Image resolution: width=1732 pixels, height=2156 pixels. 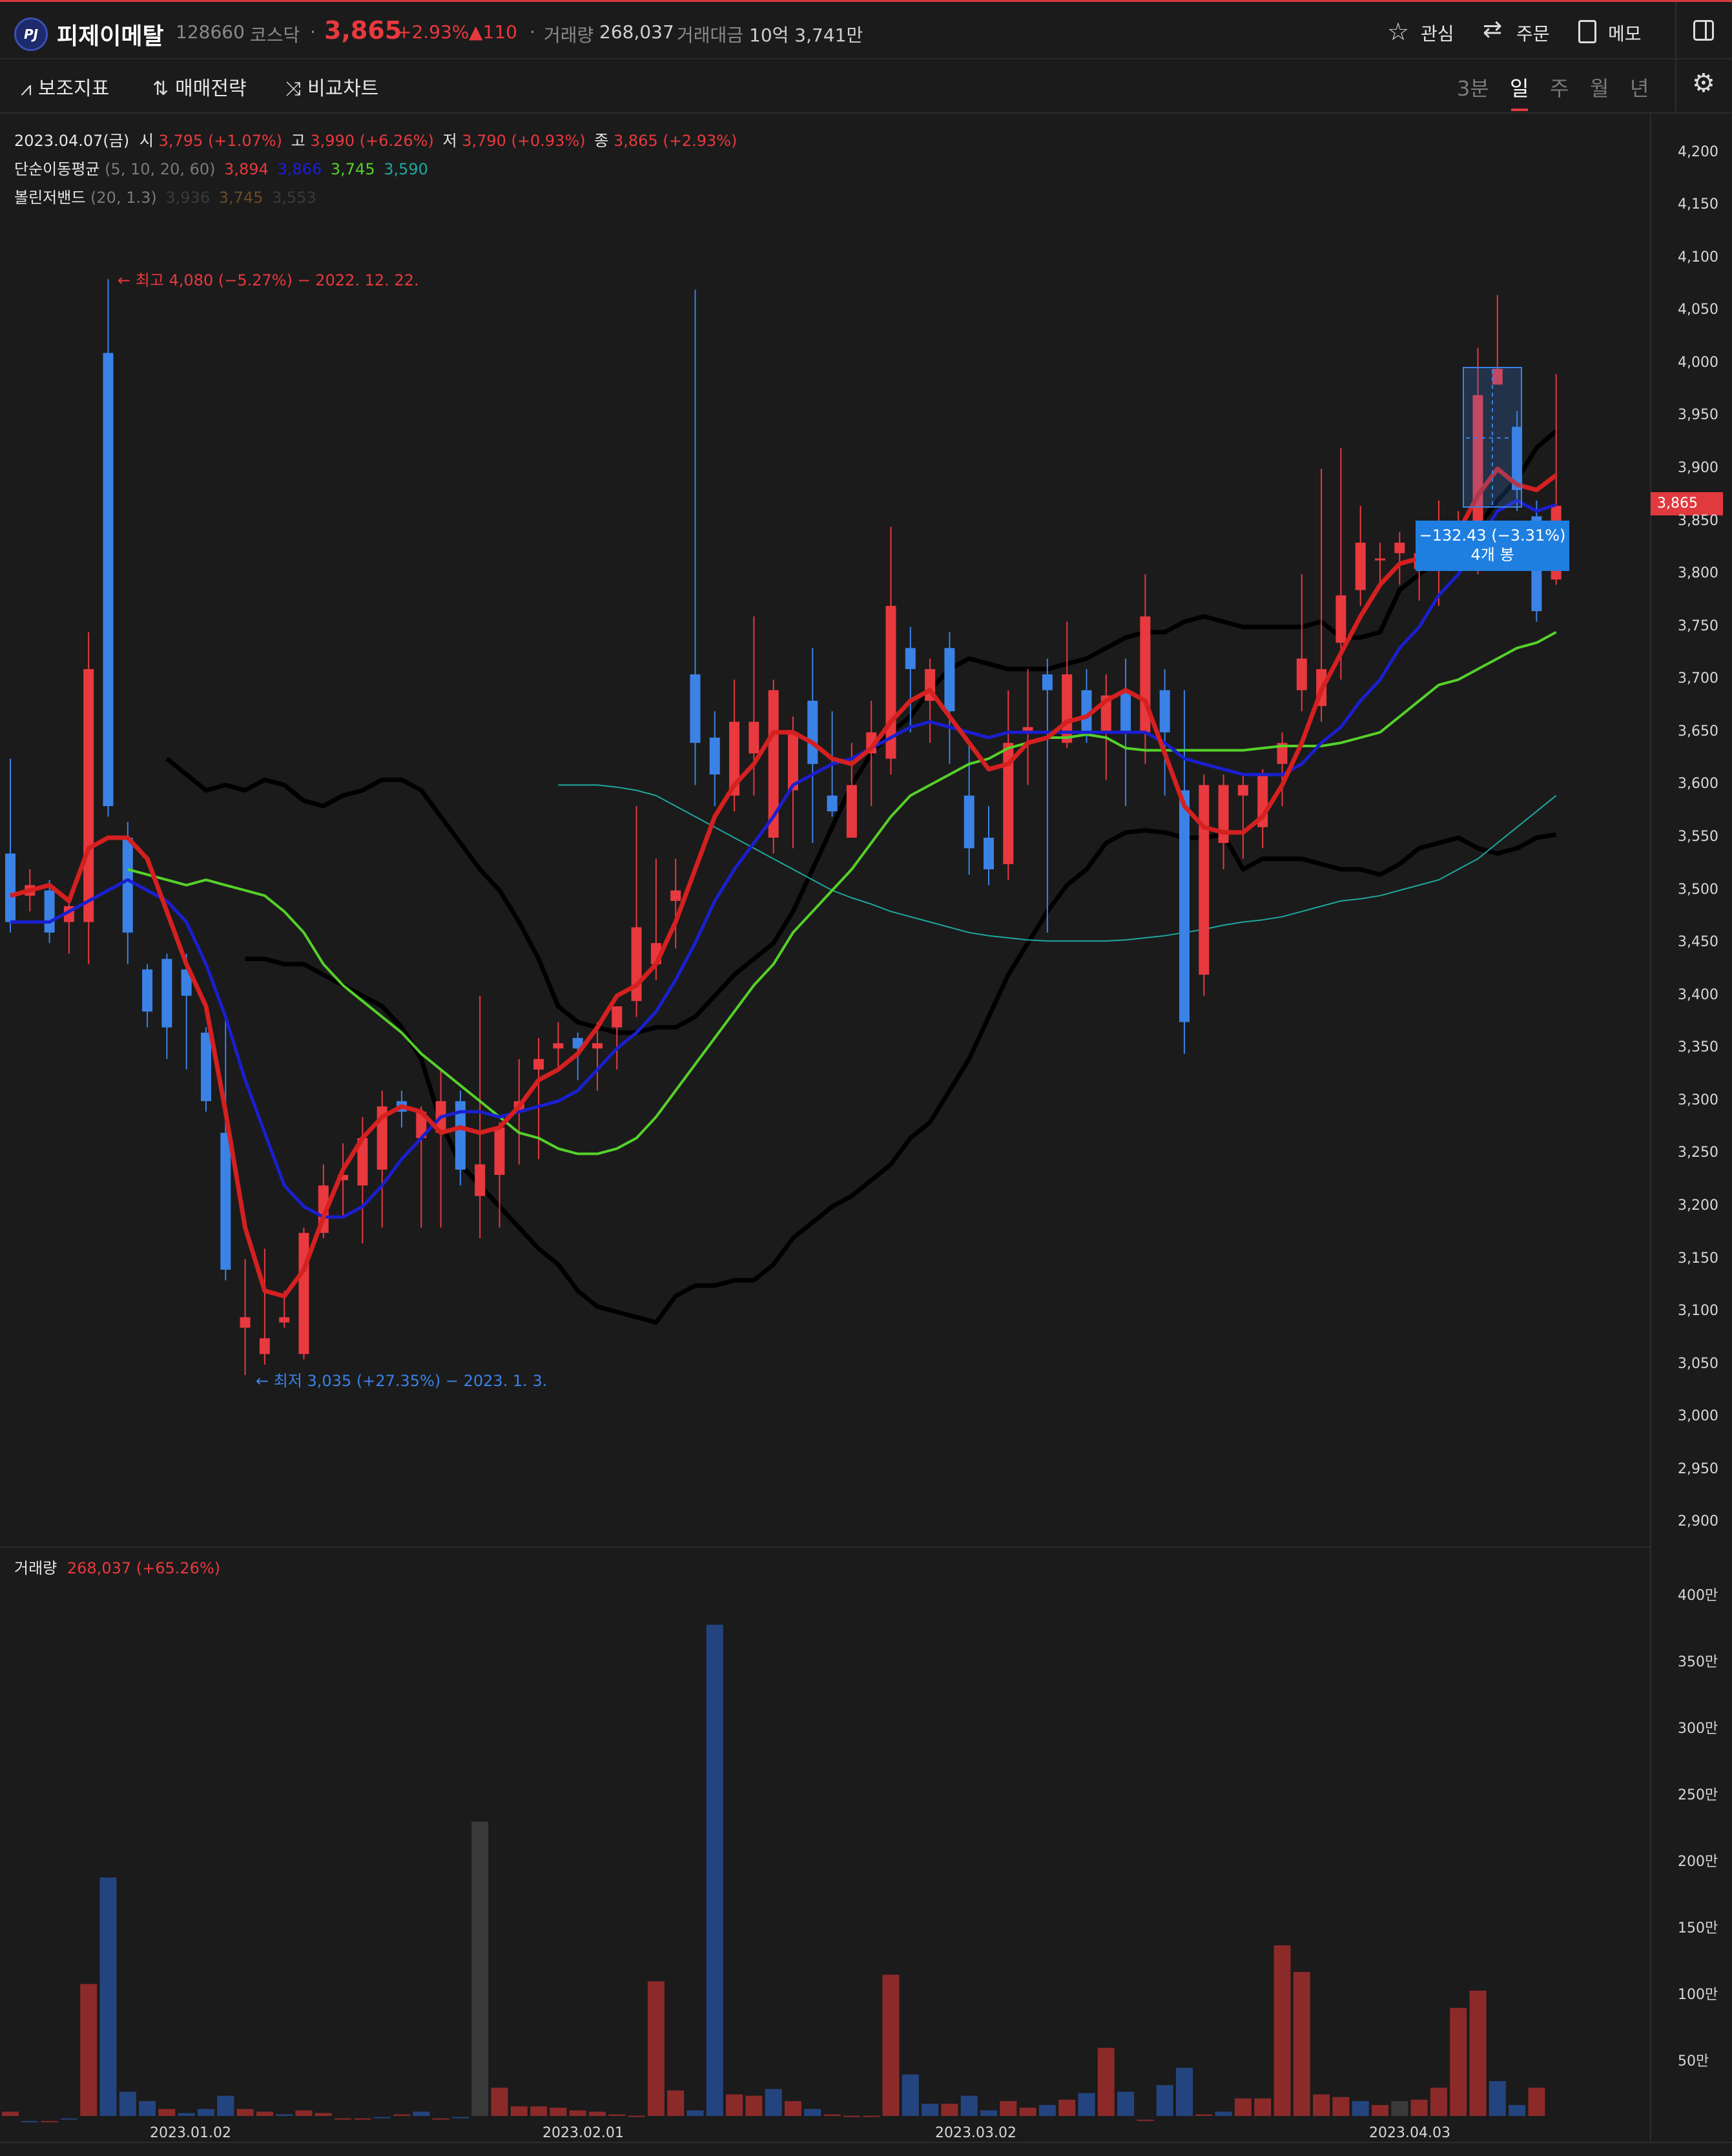 I want to click on price-tick-label: 3,950, so click(x=1698, y=416).